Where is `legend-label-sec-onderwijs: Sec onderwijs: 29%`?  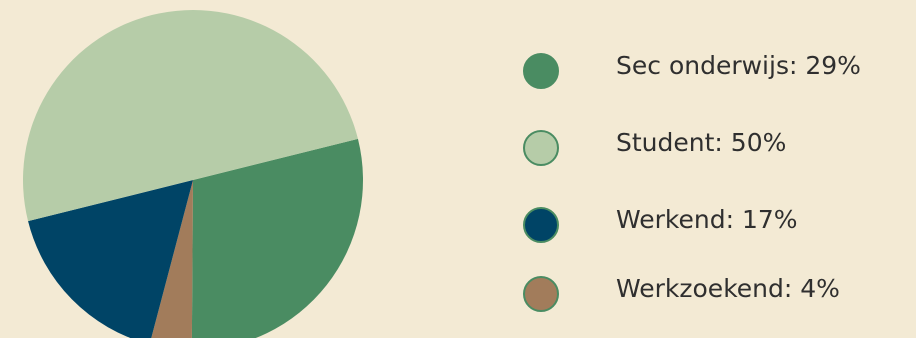
legend-label-sec-onderwijs: Sec onderwijs: 29% is located at coordinates (738, 65).